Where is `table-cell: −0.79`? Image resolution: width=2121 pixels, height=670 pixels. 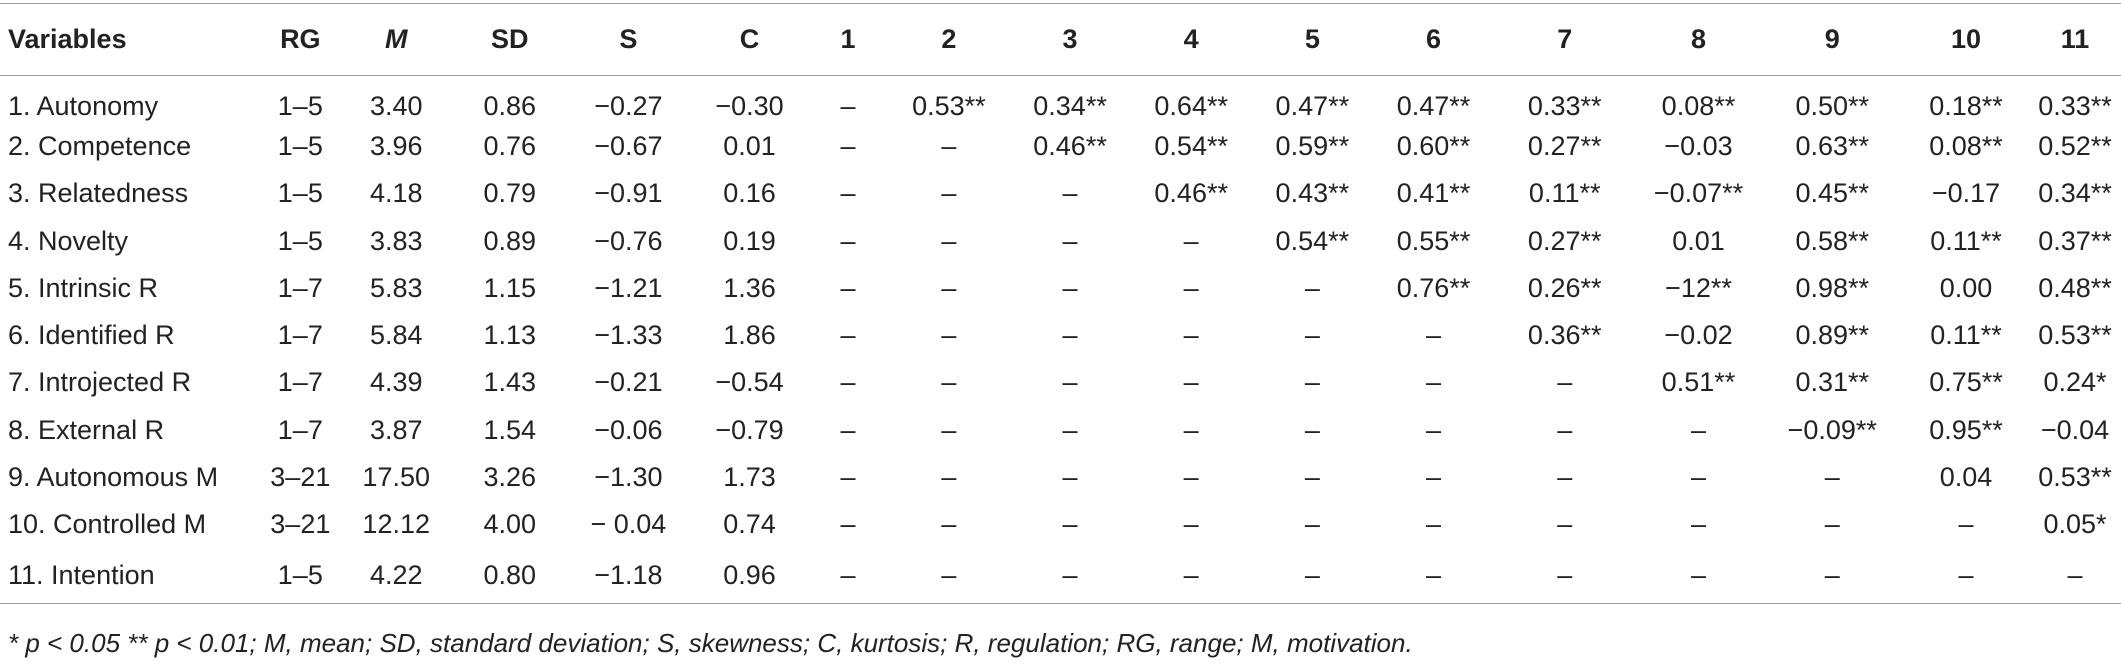 table-cell: −0.79 is located at coordinates (749, 429).